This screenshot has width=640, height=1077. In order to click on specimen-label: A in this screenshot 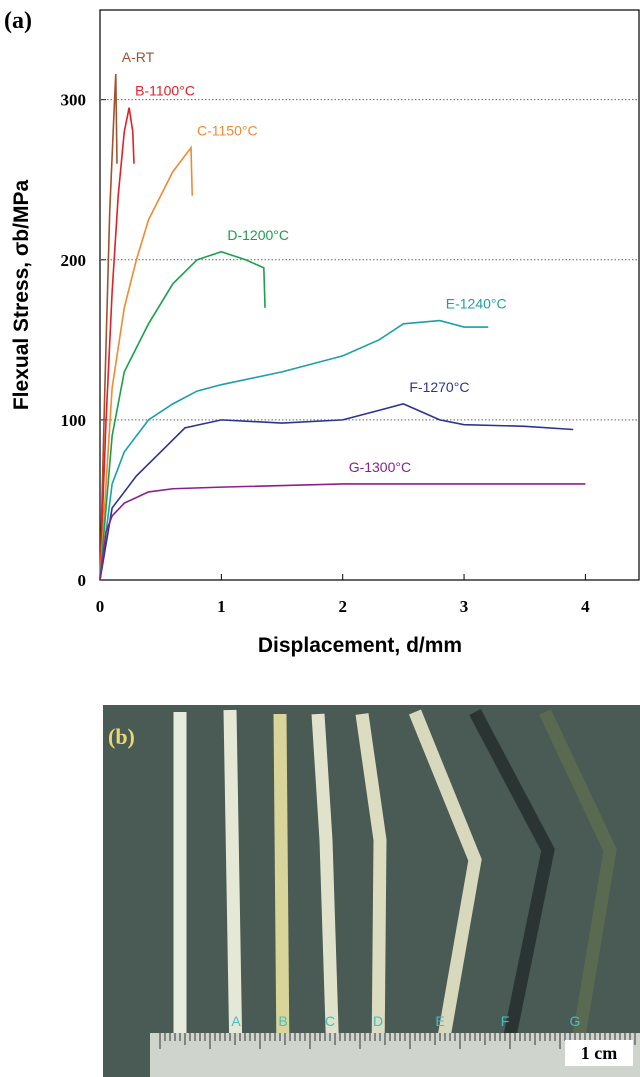, I will do `click(236, 1021)`.